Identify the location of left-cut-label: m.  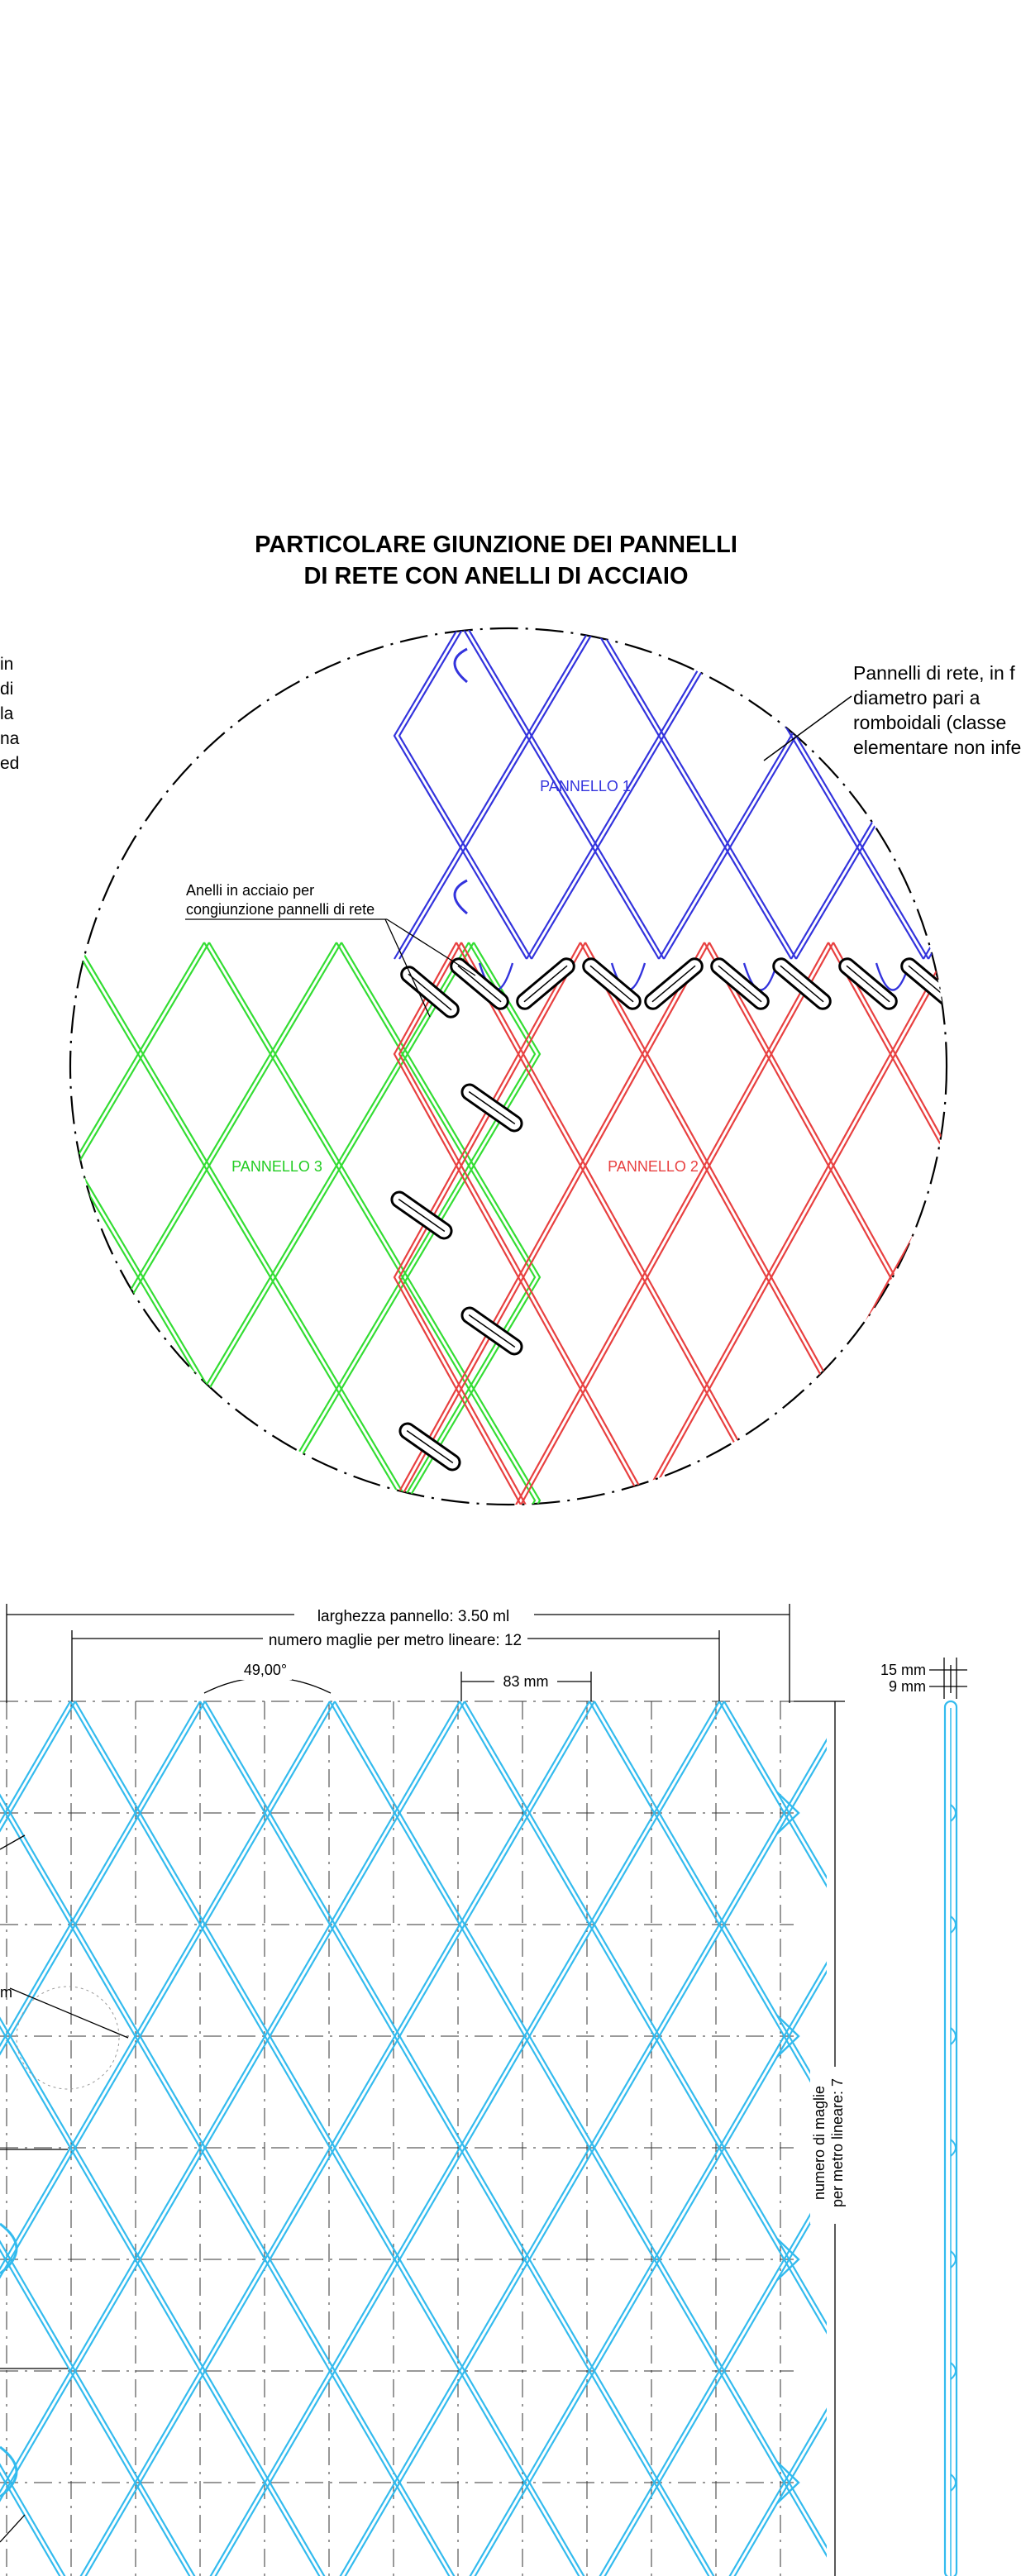
(6, 1993).